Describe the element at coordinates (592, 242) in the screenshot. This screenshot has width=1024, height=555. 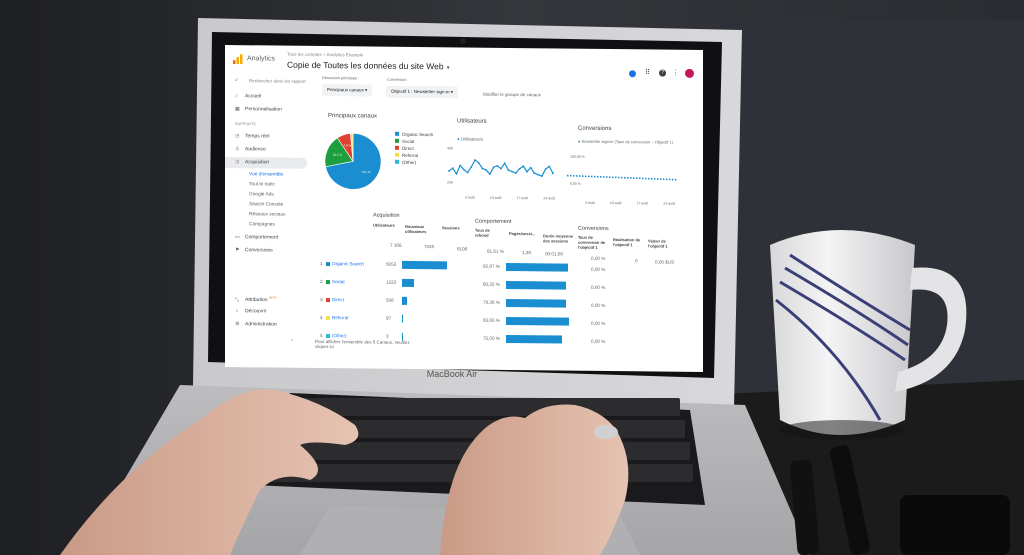
I see `col-header: Taux de conversion de l'objectif 1` at that location.